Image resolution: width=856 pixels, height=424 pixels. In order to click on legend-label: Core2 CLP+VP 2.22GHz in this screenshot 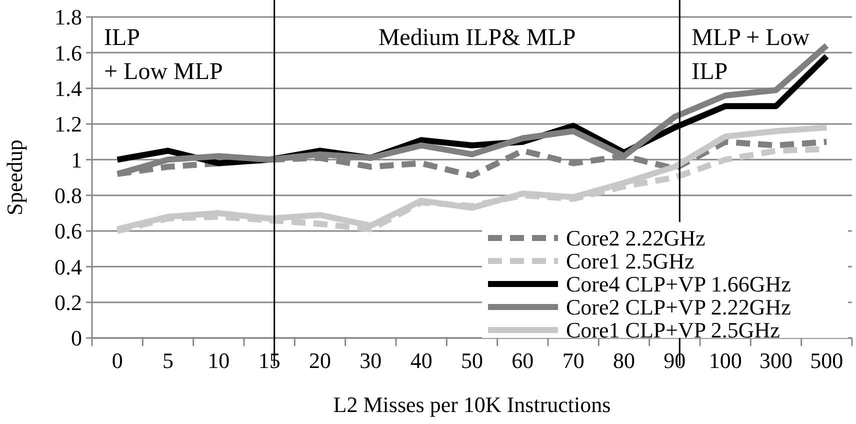, I will do `click(679, 307)`.